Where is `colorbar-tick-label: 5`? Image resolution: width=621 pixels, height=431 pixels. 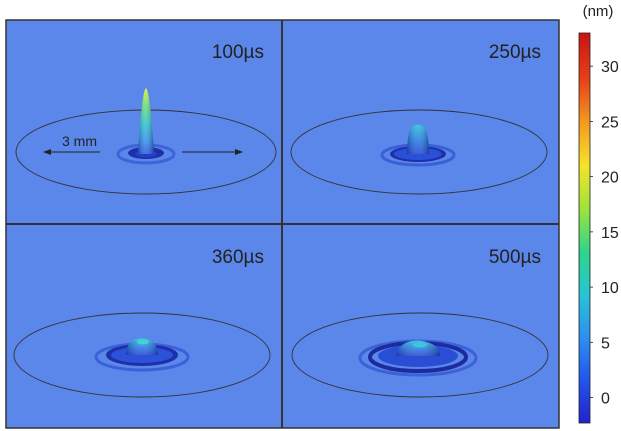 colorbar-tick-label: 5 is located at coordinates (605, 343).